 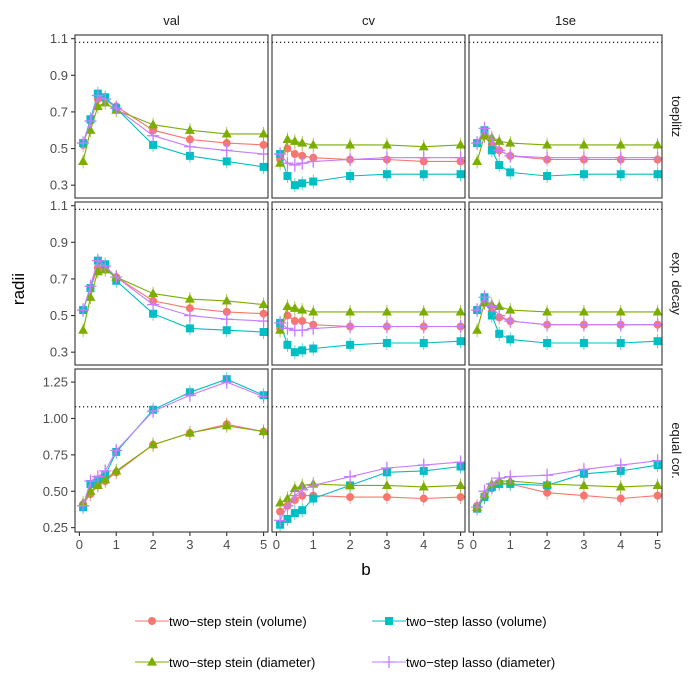 What do you see at coordinates (225, 662) in the screenshot?
I see `legend-item: two−step stein (diameter)` at bounding box center [225, 662].